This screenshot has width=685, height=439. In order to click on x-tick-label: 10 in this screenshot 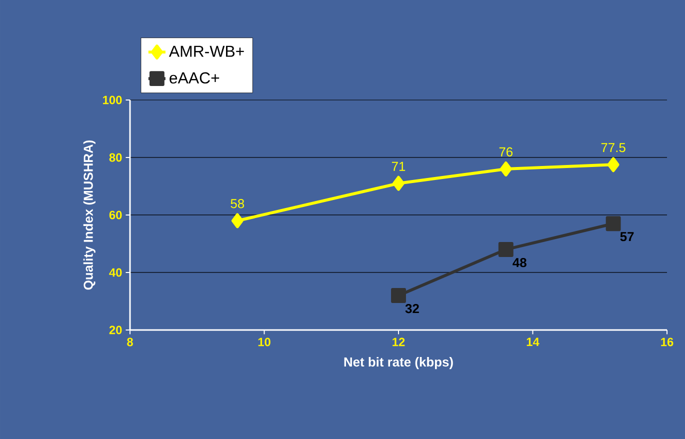, I will do `click(264, 342)`.